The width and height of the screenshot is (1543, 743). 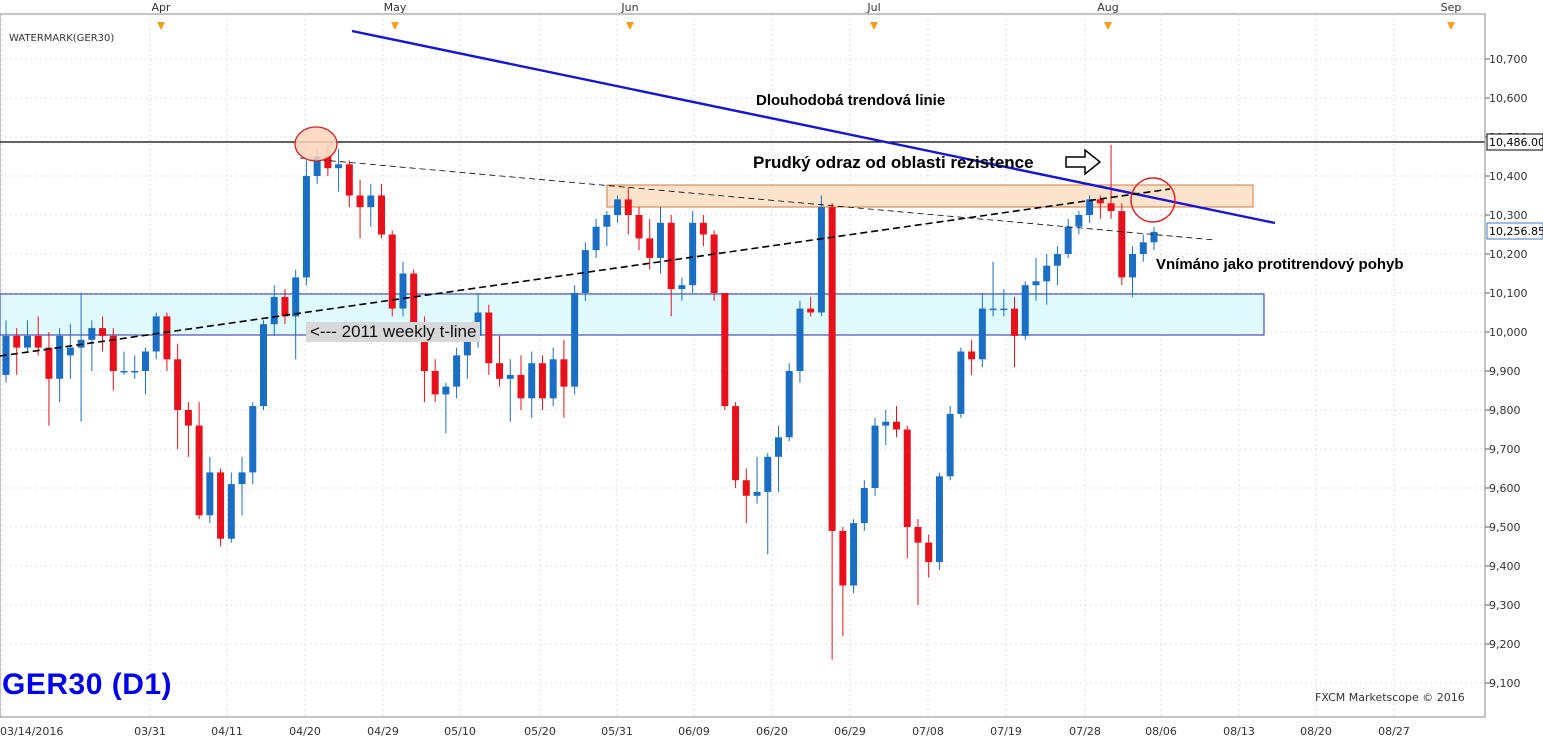 What do you see at coordinates (617, 731) in the screenshot?
I see `date-tick-label: 05/31` at bounding box center [617, 731].